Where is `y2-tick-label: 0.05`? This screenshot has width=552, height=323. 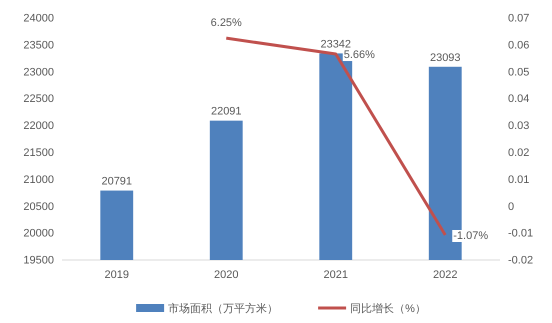 y2-tick-label: 0.05 is located at coordinates (519, 72).